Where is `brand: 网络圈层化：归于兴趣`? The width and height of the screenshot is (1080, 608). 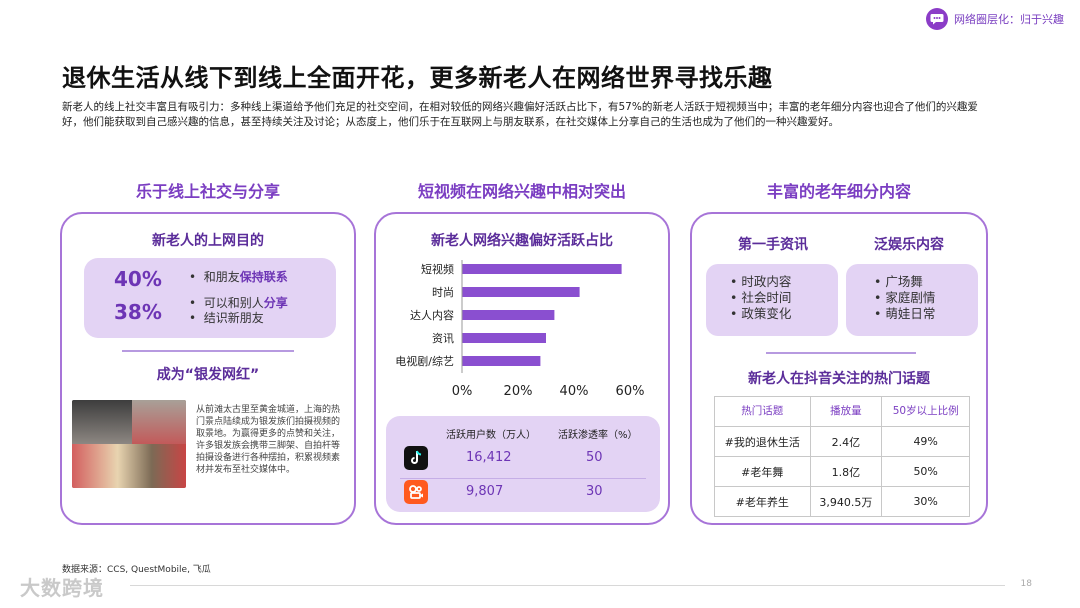 brand: 网络圈层化：归于兴趣 is located at coordinates (995, 19).